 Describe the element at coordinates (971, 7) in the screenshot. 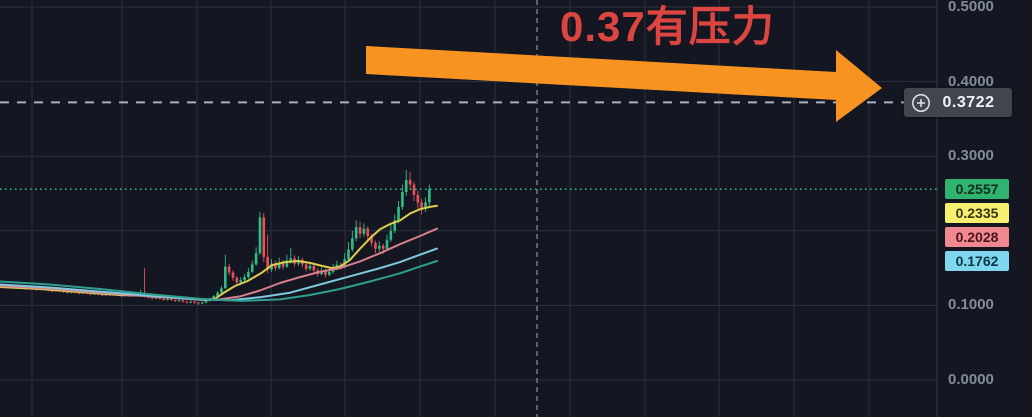

I see `price-tick-0.5000: 0.5000` at that location.